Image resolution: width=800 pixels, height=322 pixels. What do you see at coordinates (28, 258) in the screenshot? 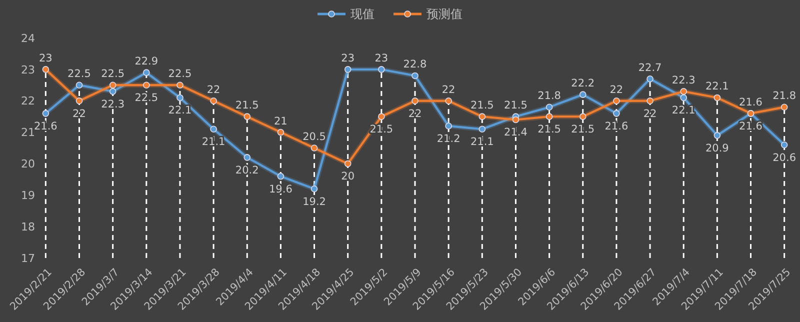
I see `y-tick-label: 17` at bounding box center [28, 258].